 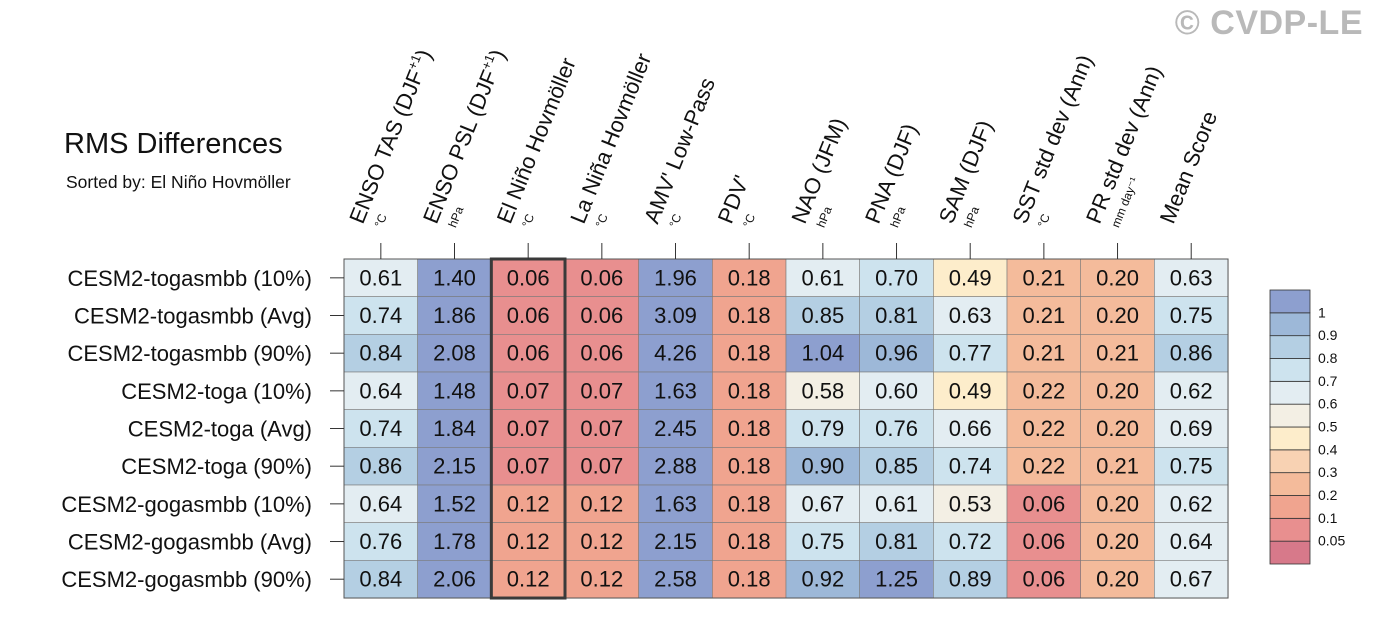 I want to click on cell-value-label: 0.63, so click(x=1191, y=277).